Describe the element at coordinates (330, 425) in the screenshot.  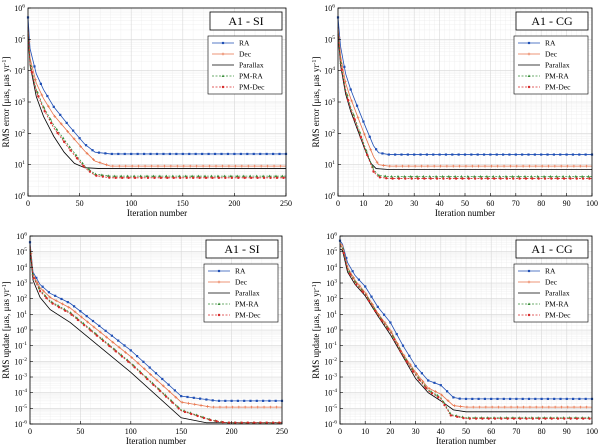
I see `y-tick-label: 10⁻⁶` at that location.